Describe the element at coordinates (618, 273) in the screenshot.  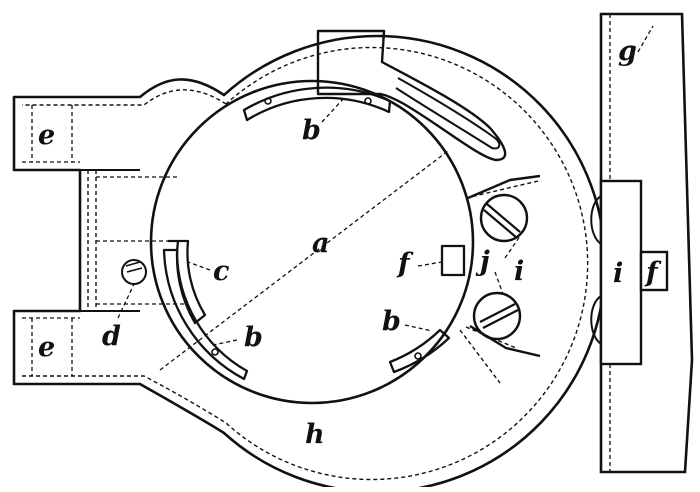
I see `label-i-side: i` at that location.